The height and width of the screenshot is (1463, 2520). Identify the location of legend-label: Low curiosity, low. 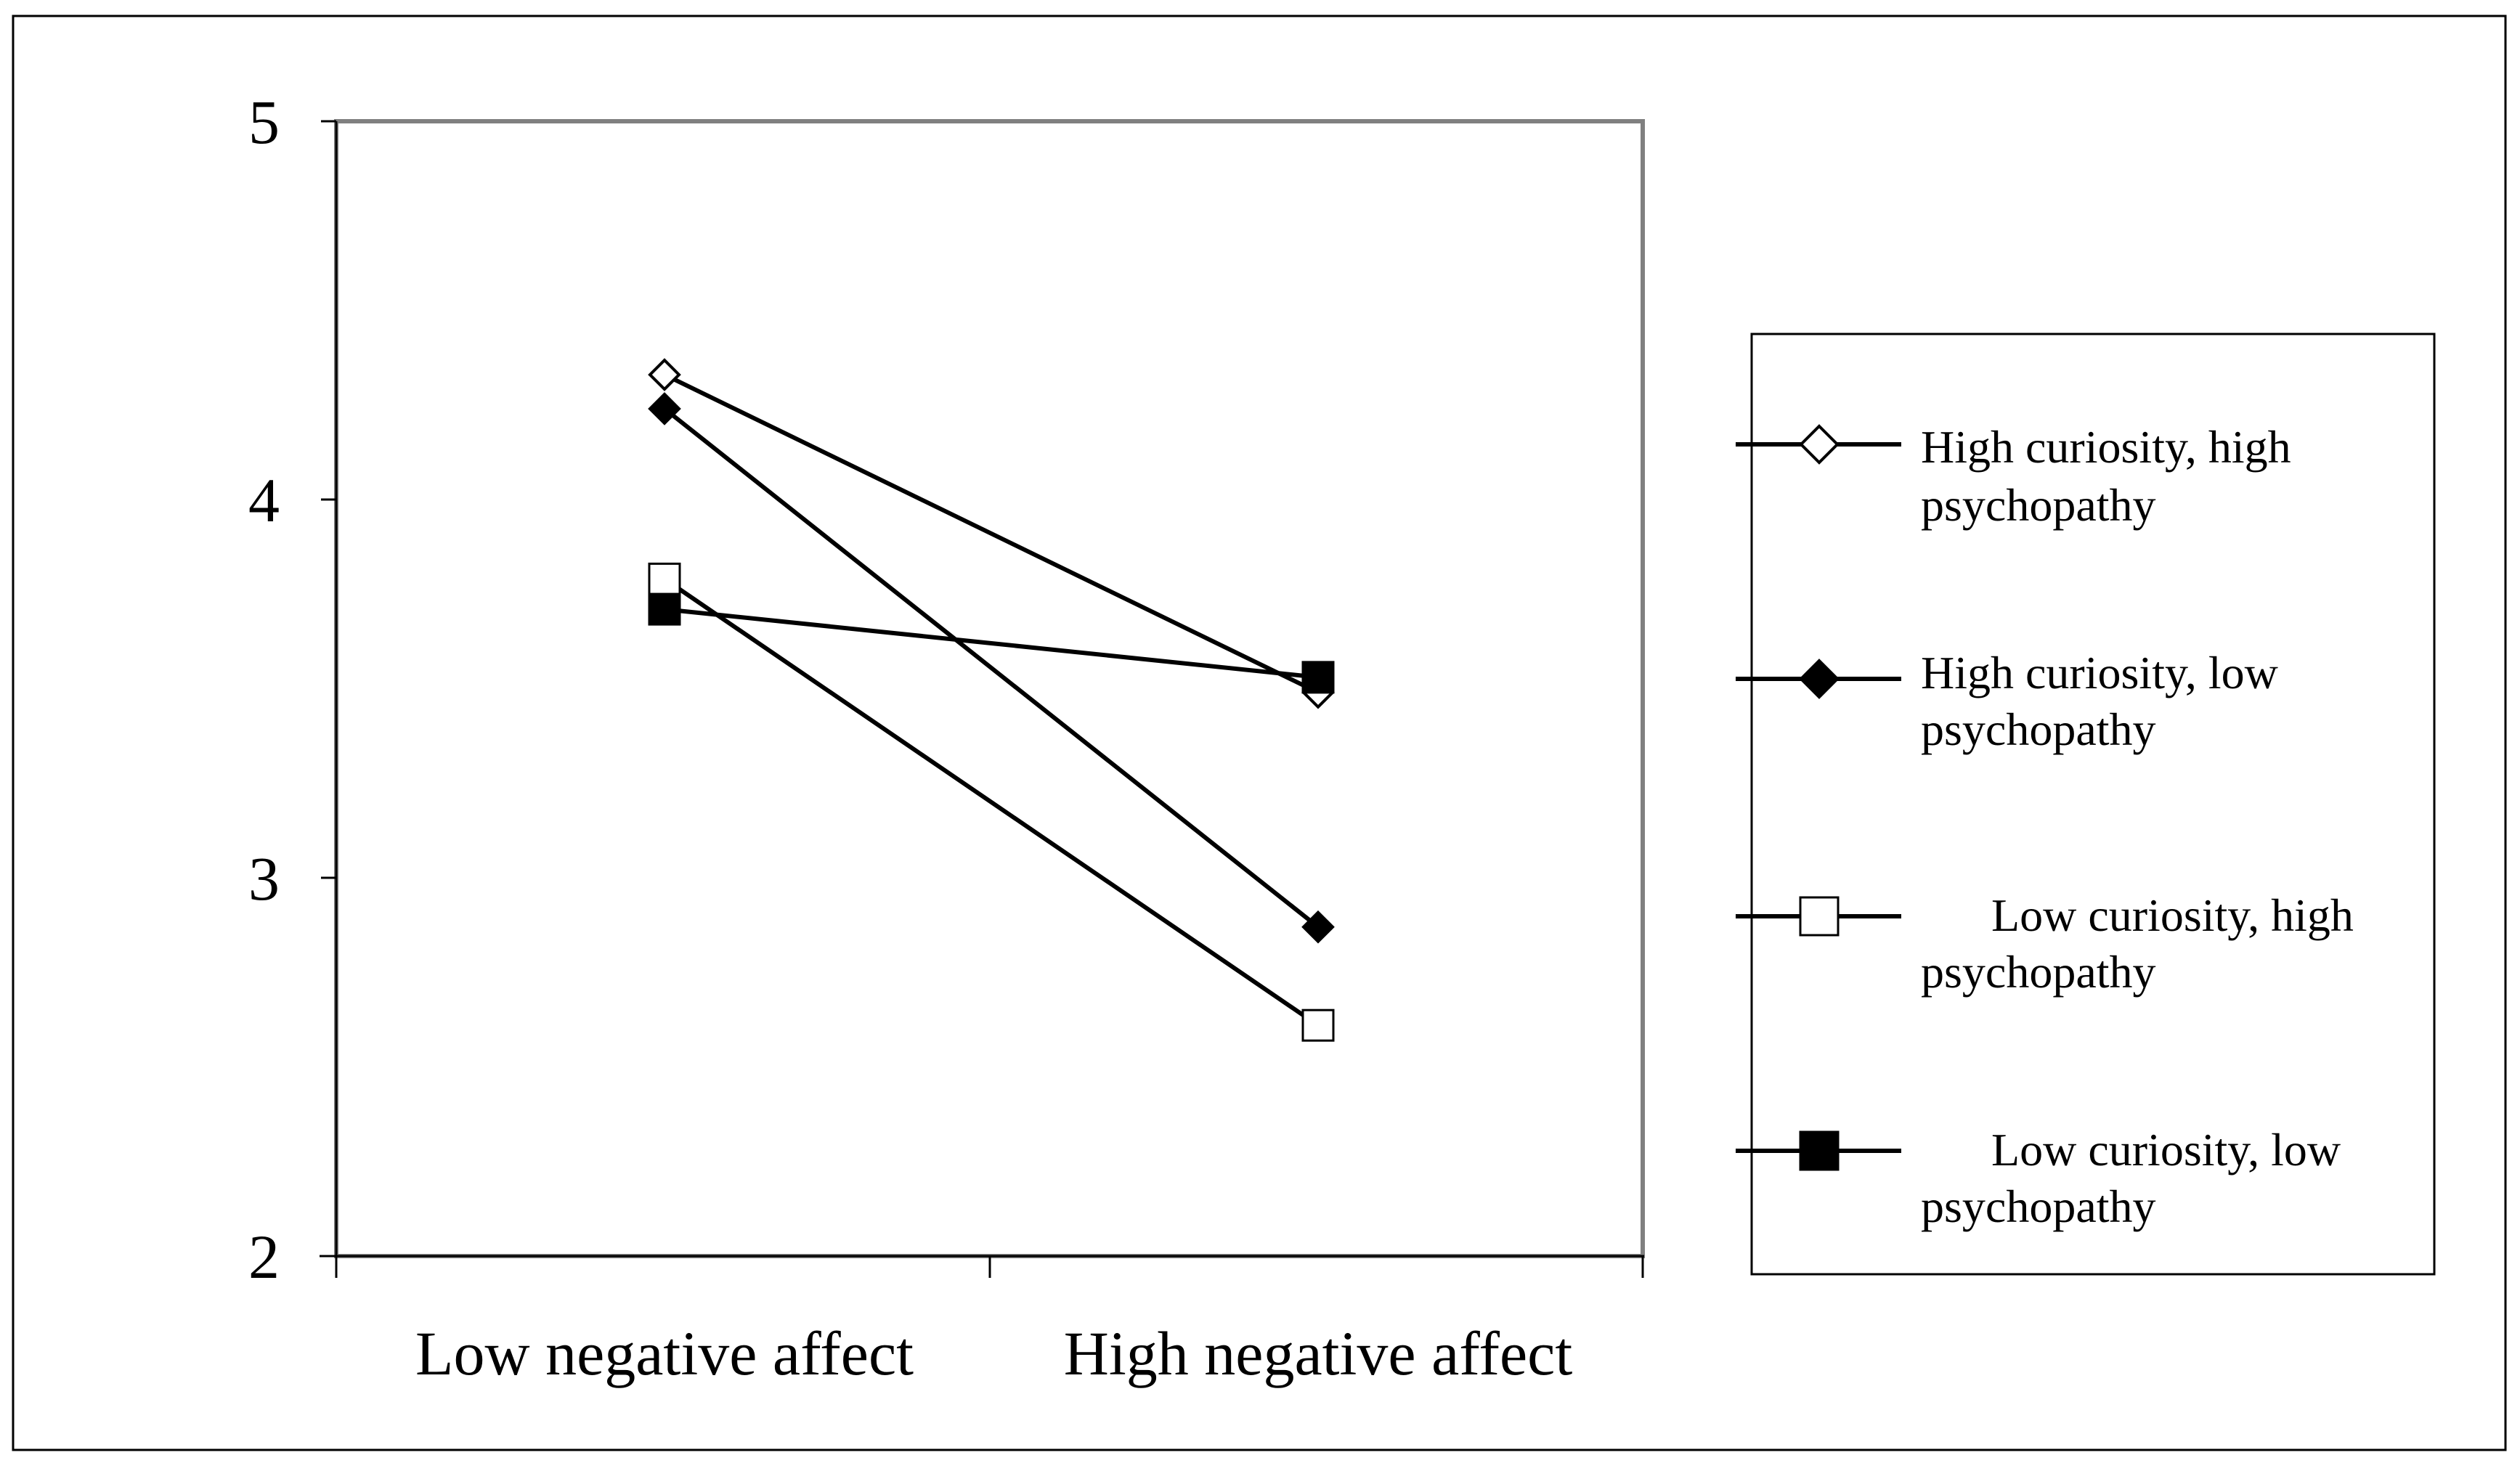
(2166, 1149).